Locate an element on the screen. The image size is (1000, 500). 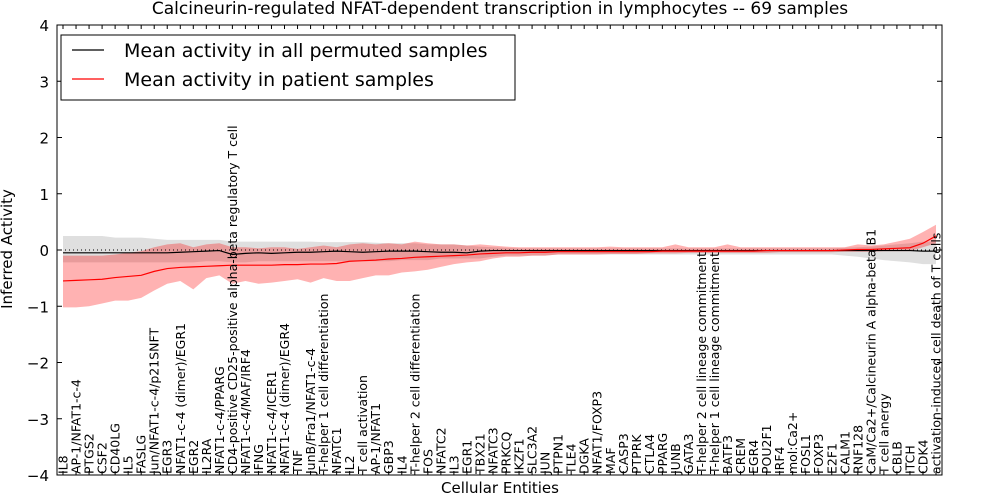
y-tick-label: 3 is located at coordinates (44, 82).